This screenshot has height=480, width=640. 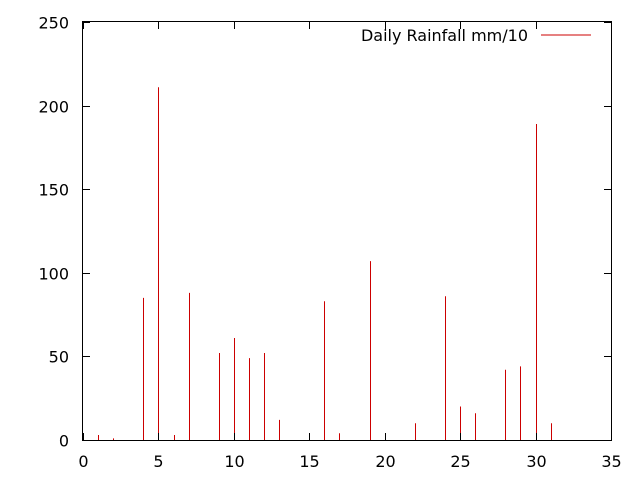 I want to click on y-tick-labels: 0 50 100 150 200 250, so click(x=53, y=232).